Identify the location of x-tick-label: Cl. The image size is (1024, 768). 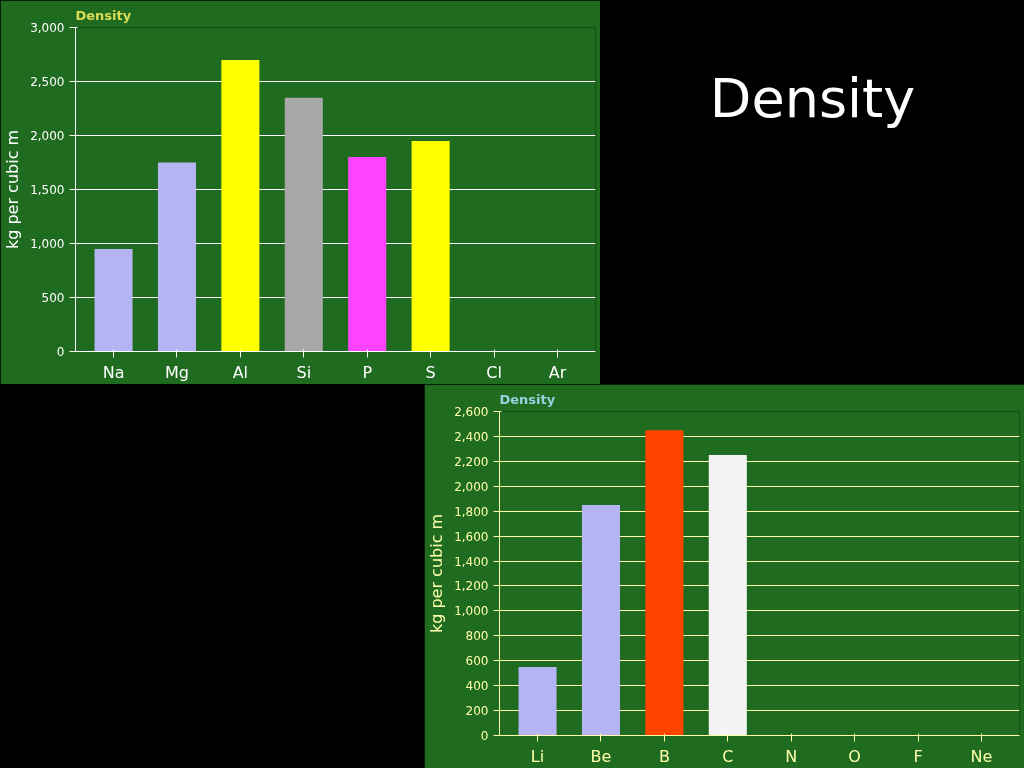
(494, 372).